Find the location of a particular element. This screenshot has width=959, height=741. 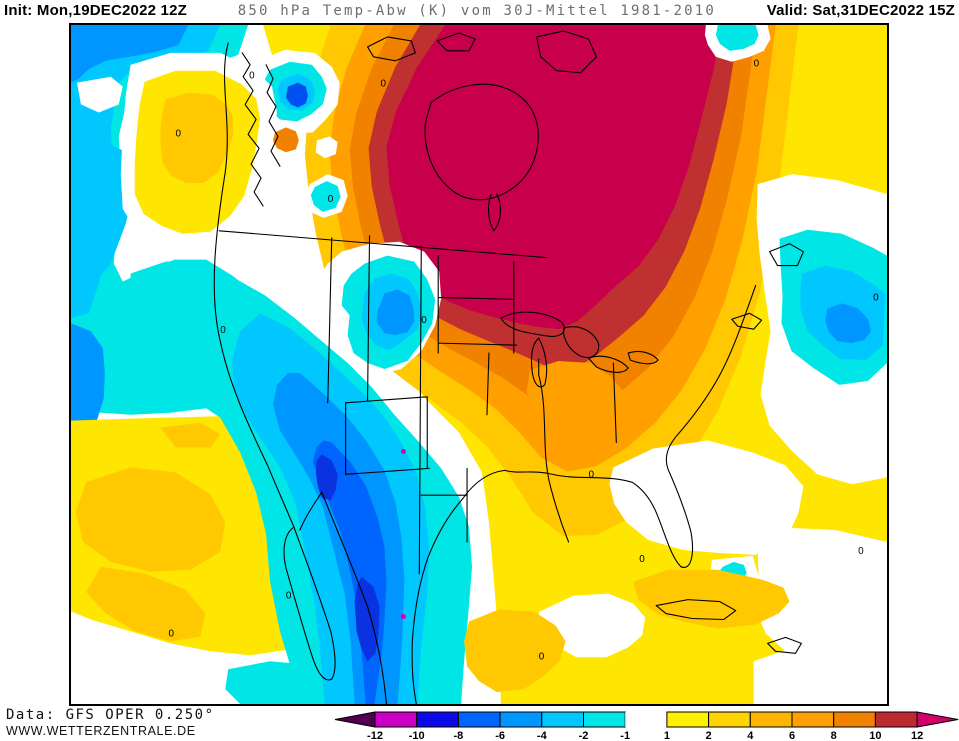

great-lakes is located at coordinates (579, 349).